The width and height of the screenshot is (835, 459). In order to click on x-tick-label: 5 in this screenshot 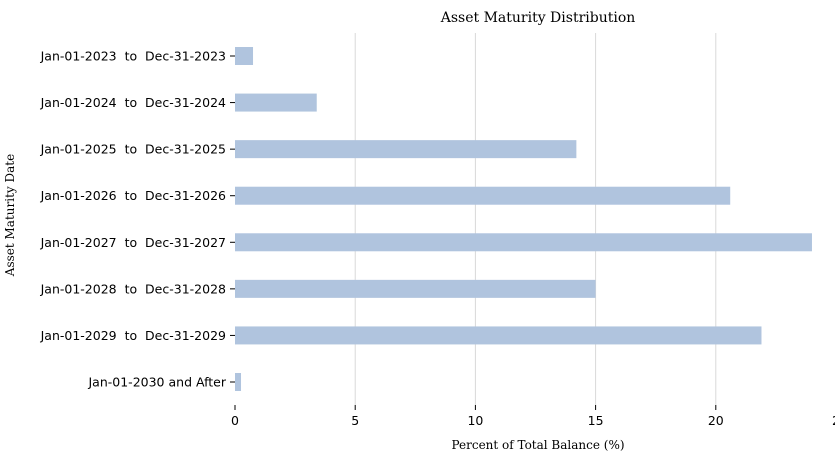, I will do `click(355, 420)`.